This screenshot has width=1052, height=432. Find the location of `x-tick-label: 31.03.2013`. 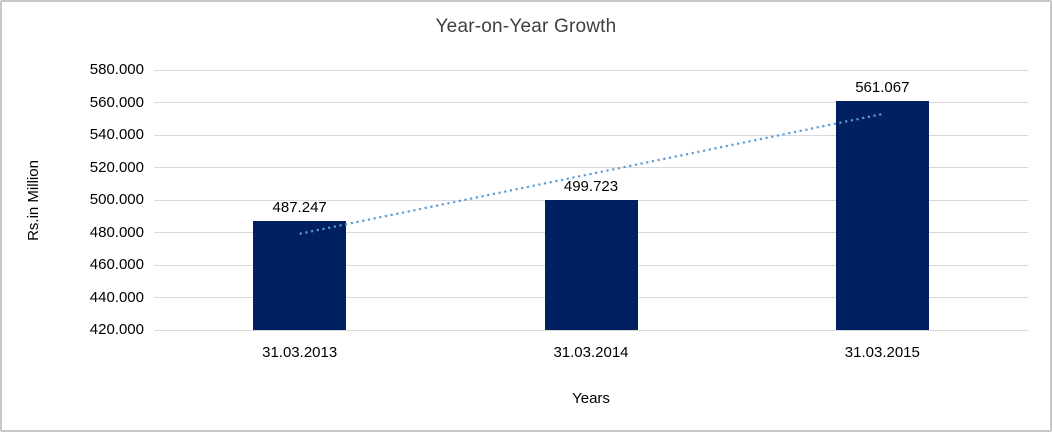

x-tick-label: 31.03.2013 is located at coordinates (300, 352).